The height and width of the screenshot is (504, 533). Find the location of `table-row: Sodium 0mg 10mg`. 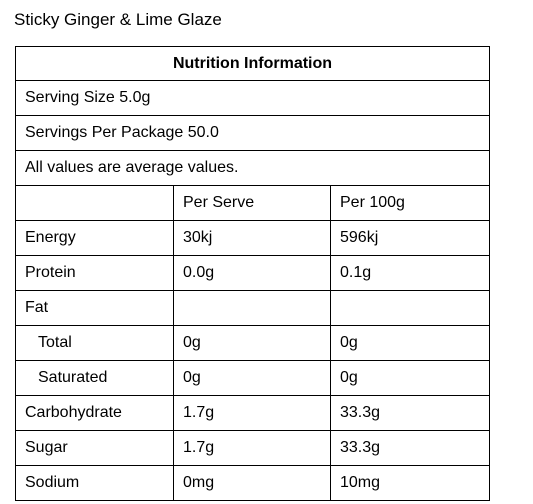

table-row: Sodium 0mg 10mg is located at coordinates (253, 483).